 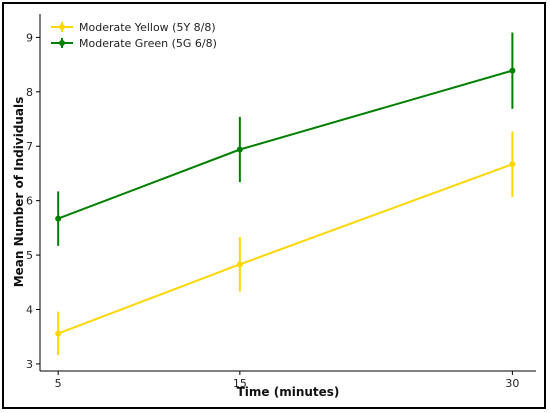 I want to click on y-tick-label: 5, so click(x=29, y=255).